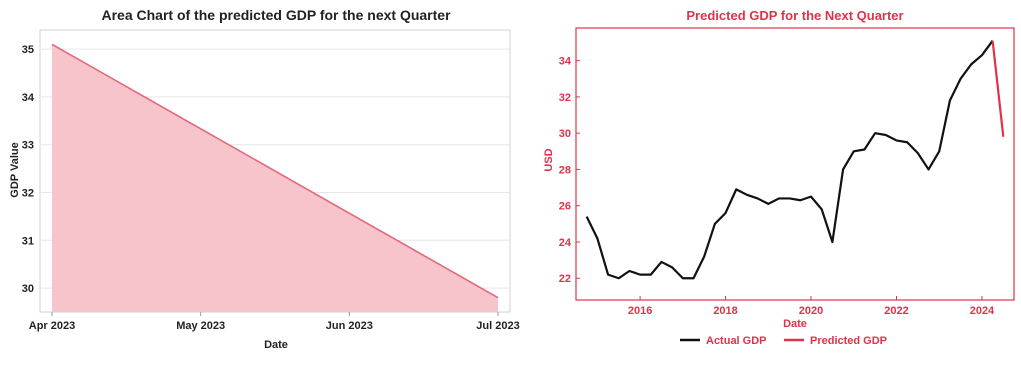 The image size is (1021, 368). I want to click on left-y-tick-4: 34, so click(28, 98).